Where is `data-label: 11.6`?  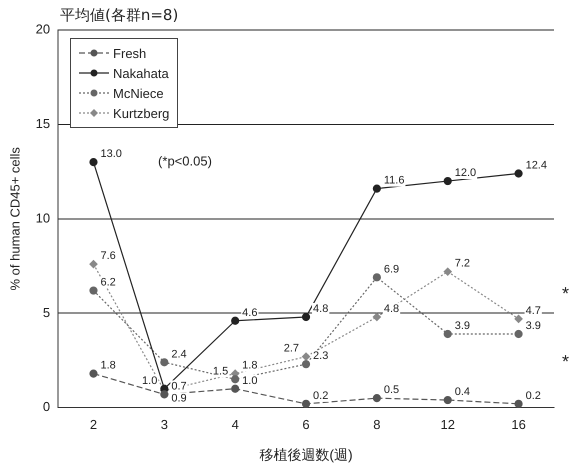
data-label: 11.6 is located at coordinates (394, 180).